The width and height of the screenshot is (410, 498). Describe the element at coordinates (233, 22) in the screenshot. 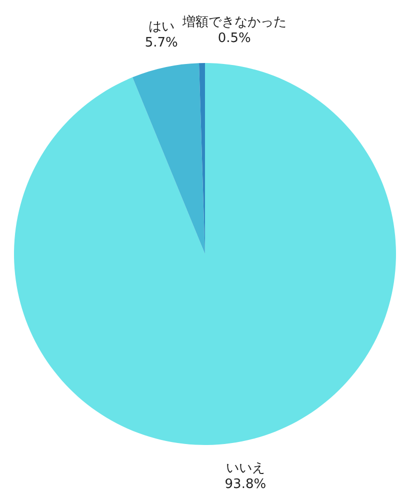

I see `slice-label: 増額できなかった` at that location.